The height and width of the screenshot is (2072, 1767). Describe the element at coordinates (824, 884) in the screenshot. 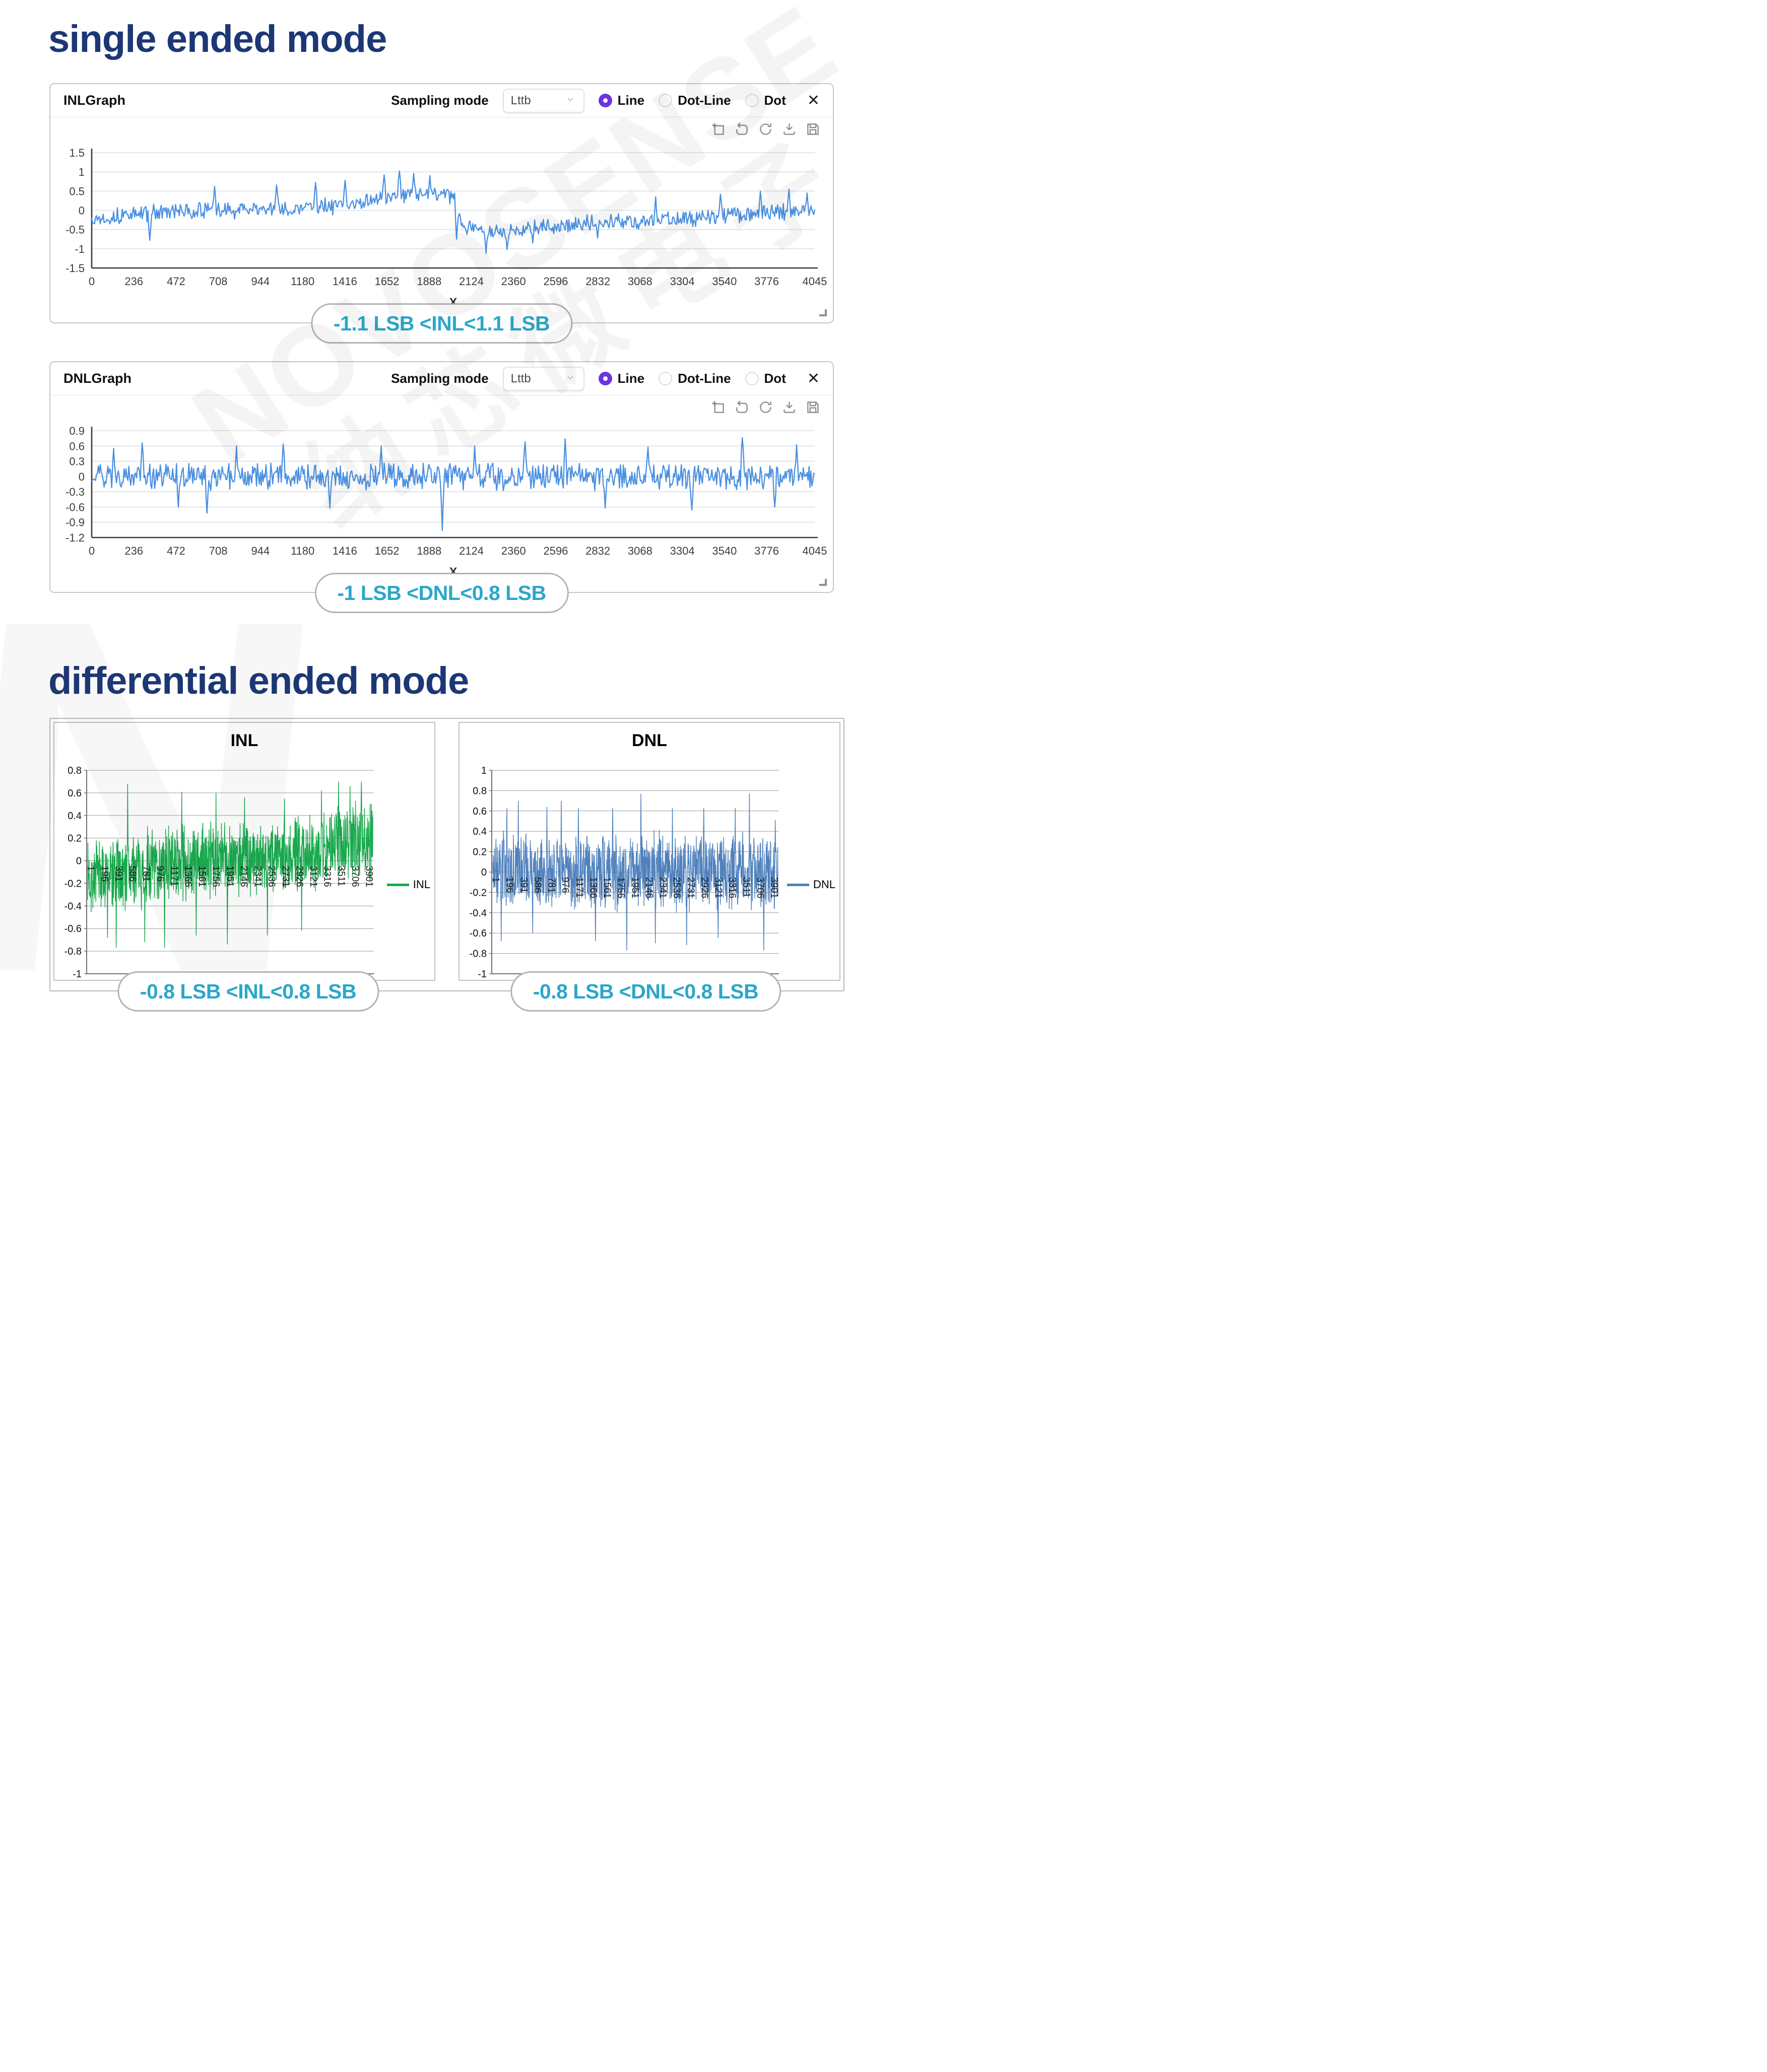

I see `dnl-legend-label: DNL` at that location.